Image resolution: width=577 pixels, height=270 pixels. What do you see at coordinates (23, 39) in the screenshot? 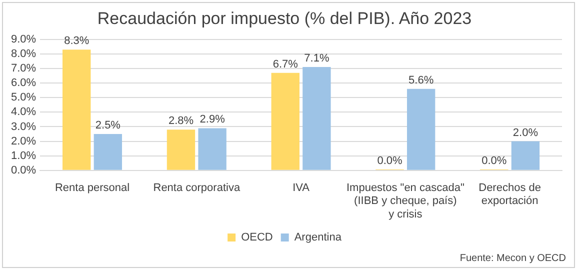
I see `y-tick-label: 9.0%` at bounding box center [23, 39].